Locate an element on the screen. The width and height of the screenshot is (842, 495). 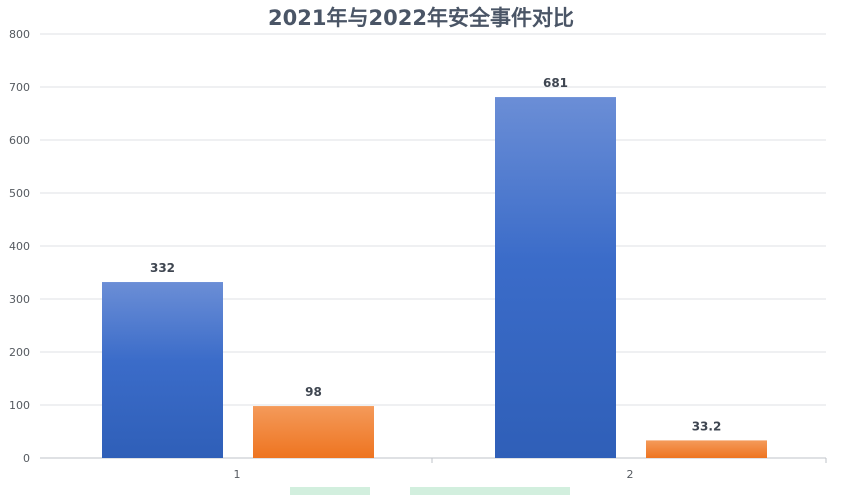
chart-title: 2021年与2022年安全事件对比 is located at coordinates (421, 18).